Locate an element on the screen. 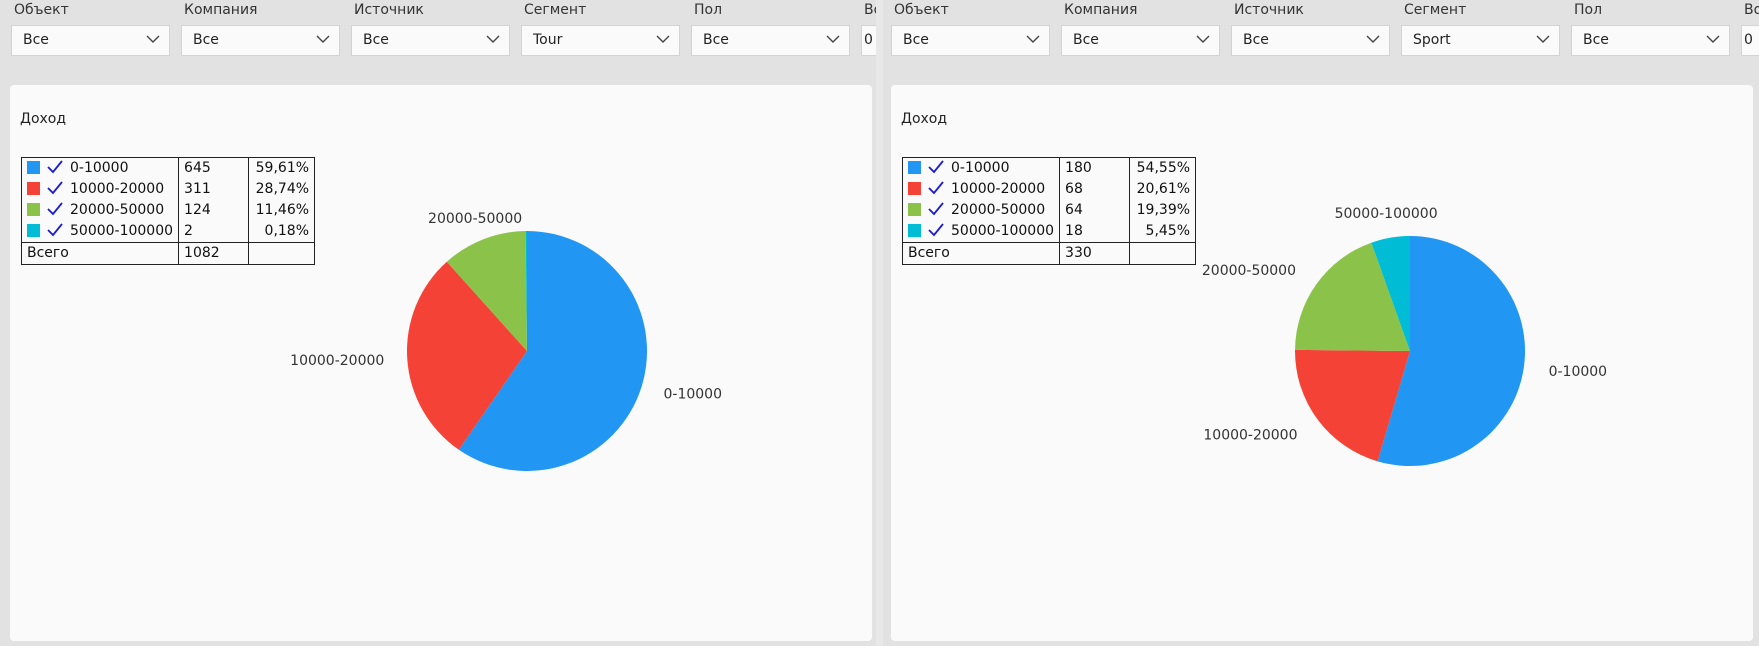  total-value: 1082 is located at coordinates (214, 253).